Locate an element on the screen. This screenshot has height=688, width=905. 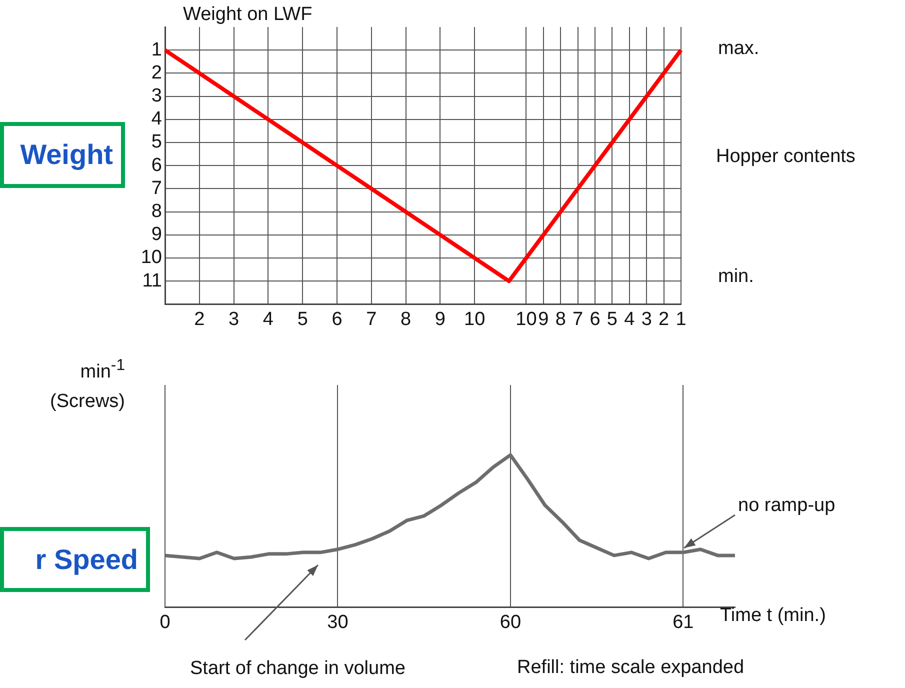
x-tick-label: 1 is located at coordinates (681, 319).